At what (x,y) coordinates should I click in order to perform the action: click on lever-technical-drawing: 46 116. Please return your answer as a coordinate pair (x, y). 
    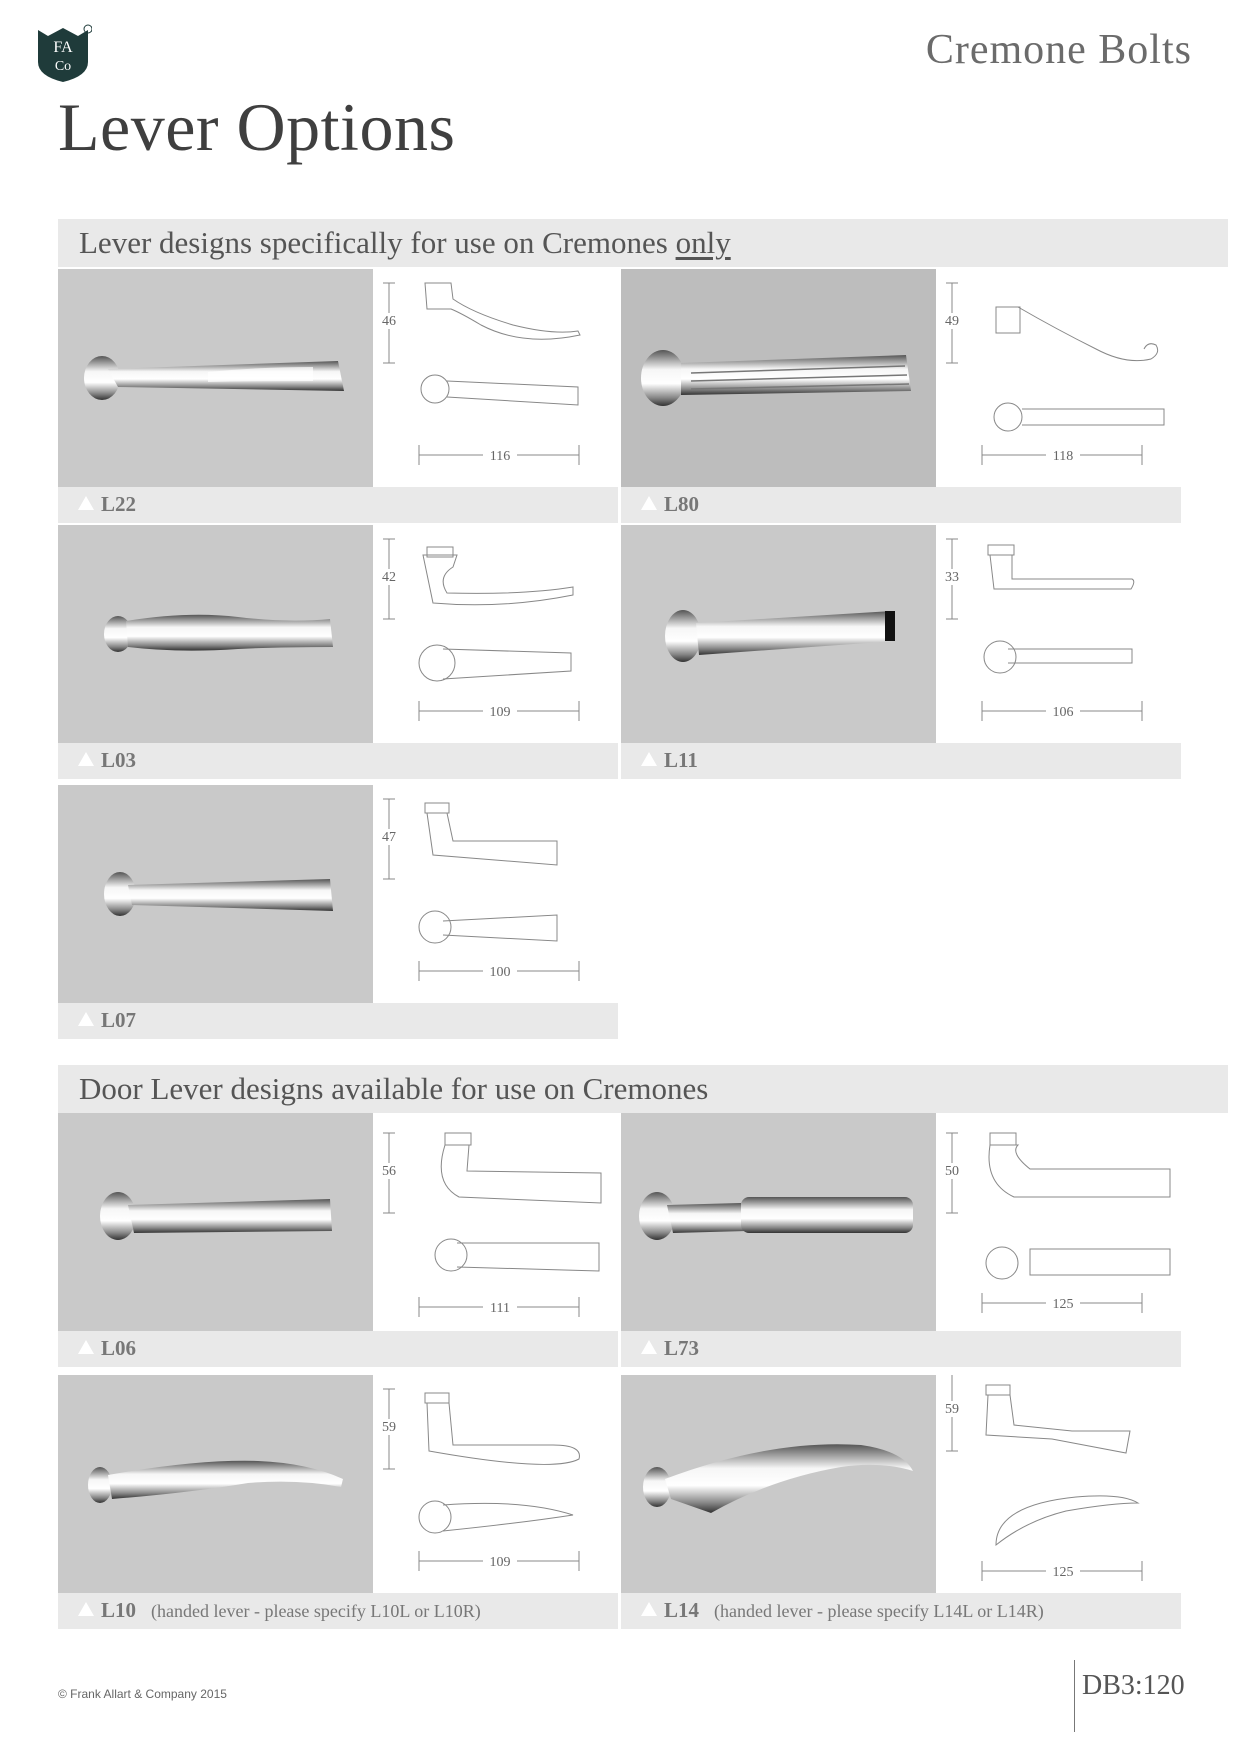
    Looking at the image, I should click on (495, 378).